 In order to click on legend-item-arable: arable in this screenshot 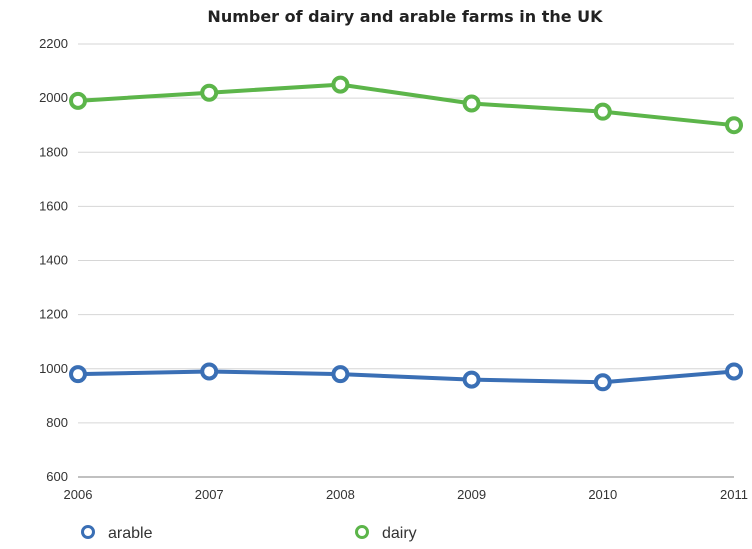, I will do `click(117, 533)`.